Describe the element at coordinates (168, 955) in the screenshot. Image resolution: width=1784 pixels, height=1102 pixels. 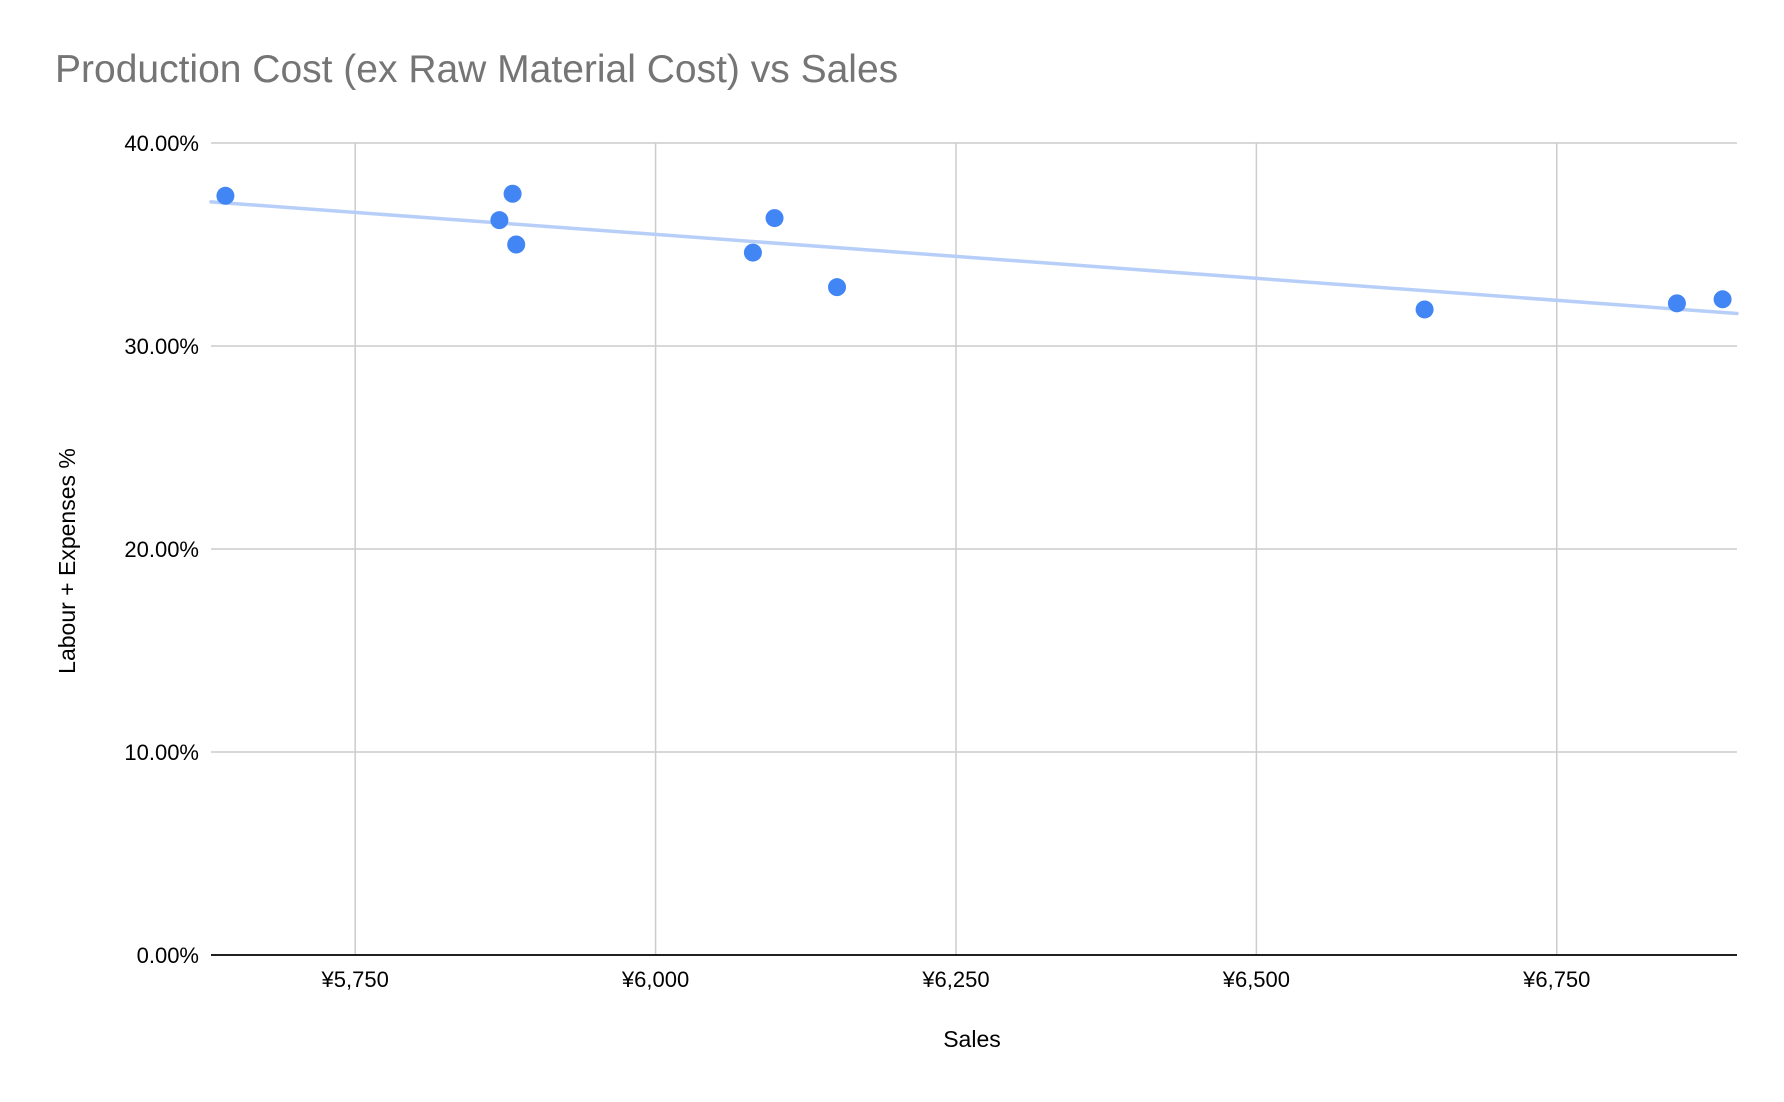
I see `y-tick-label: 0.00%` at that location.